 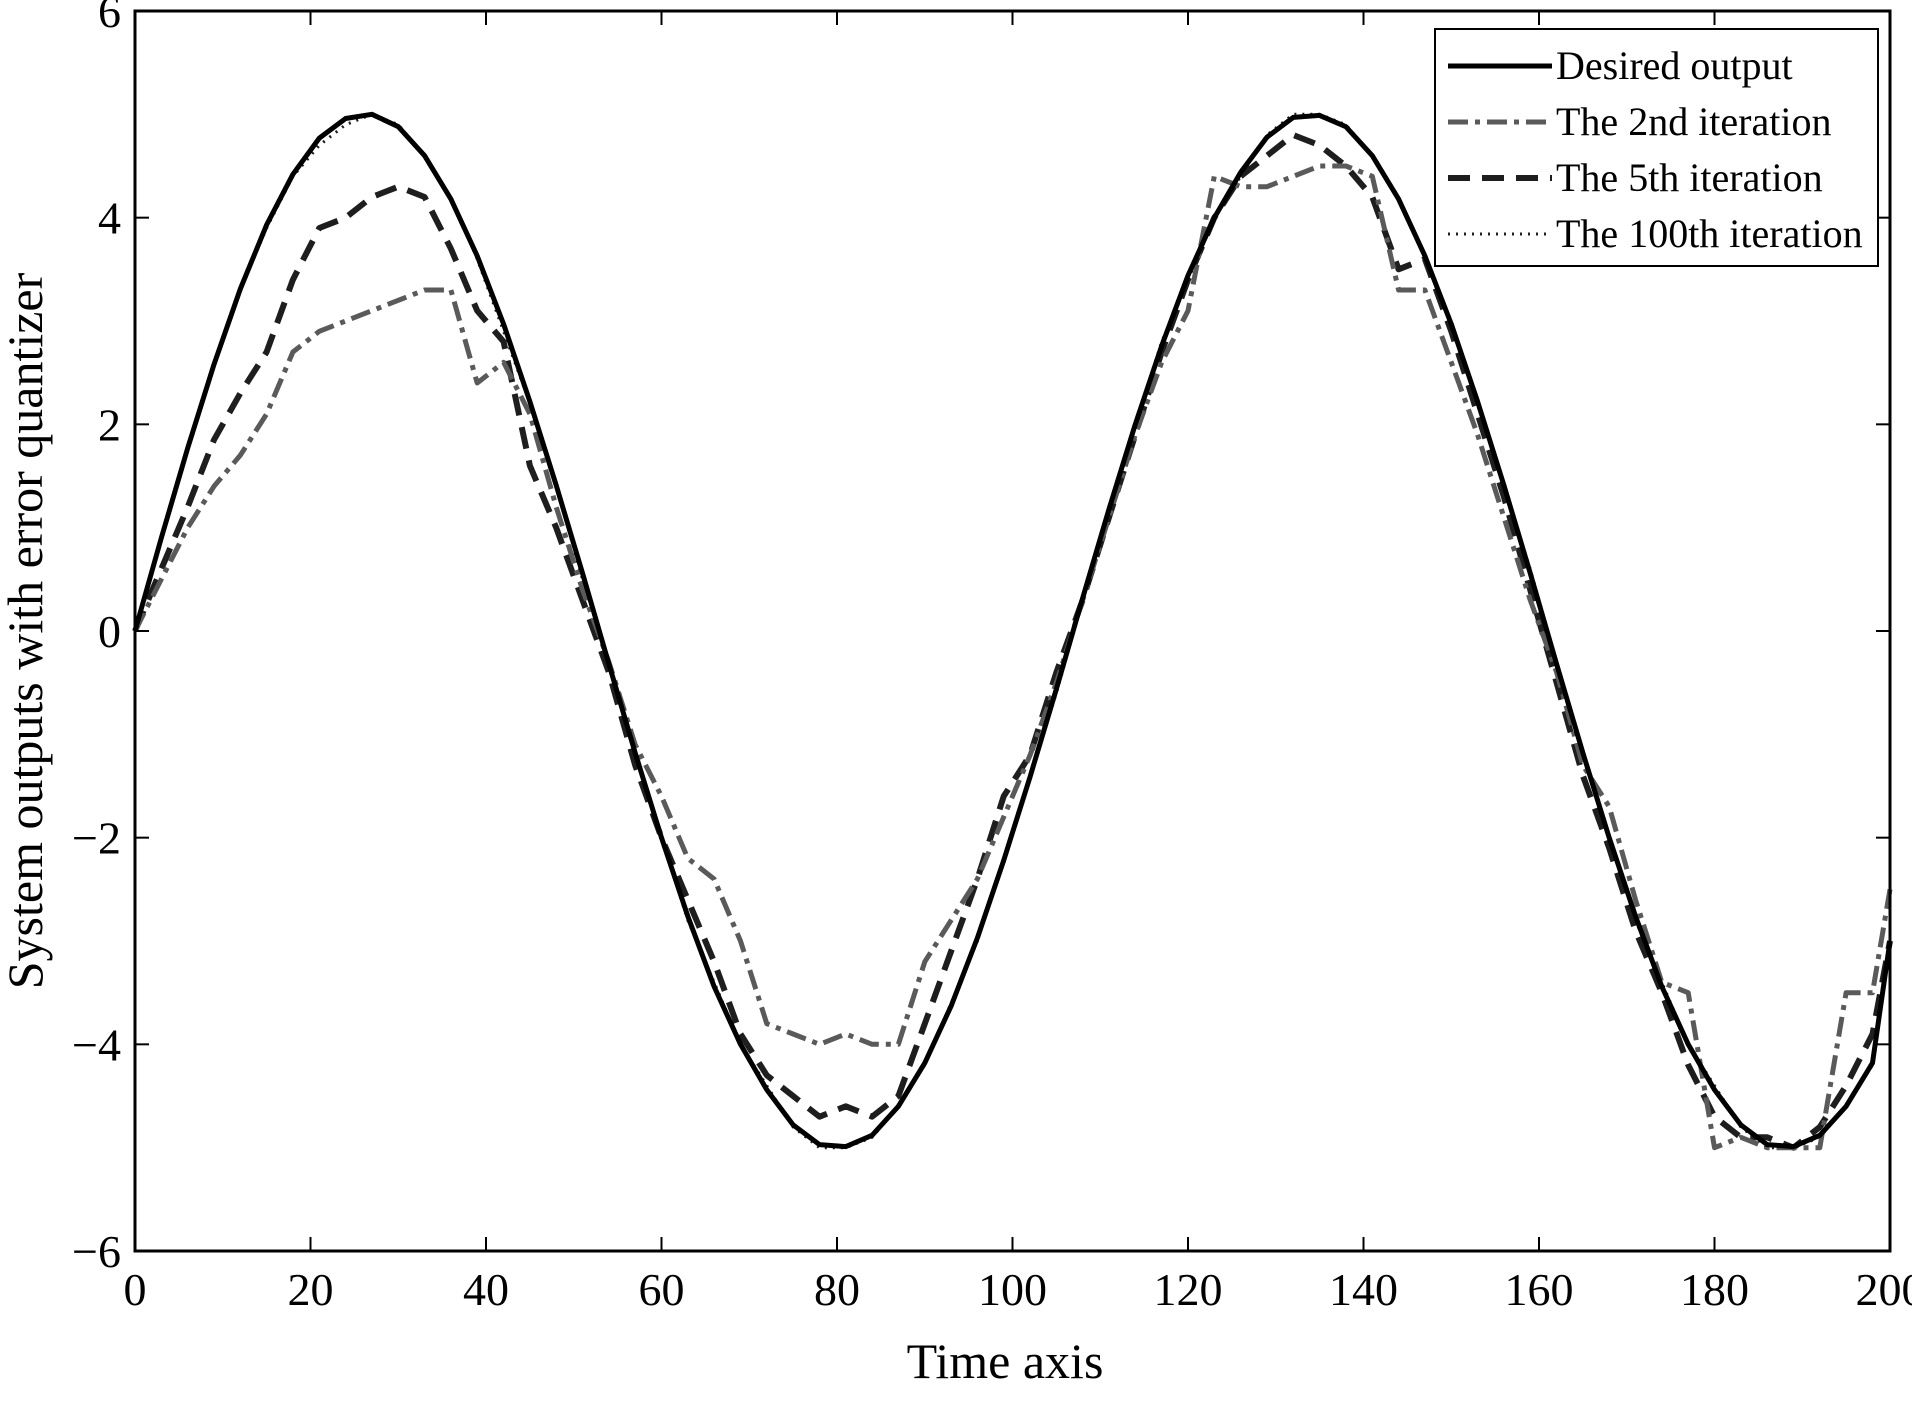 I want to click on legend-label-3: The 5th iteration, so click(x=1689, y=177).